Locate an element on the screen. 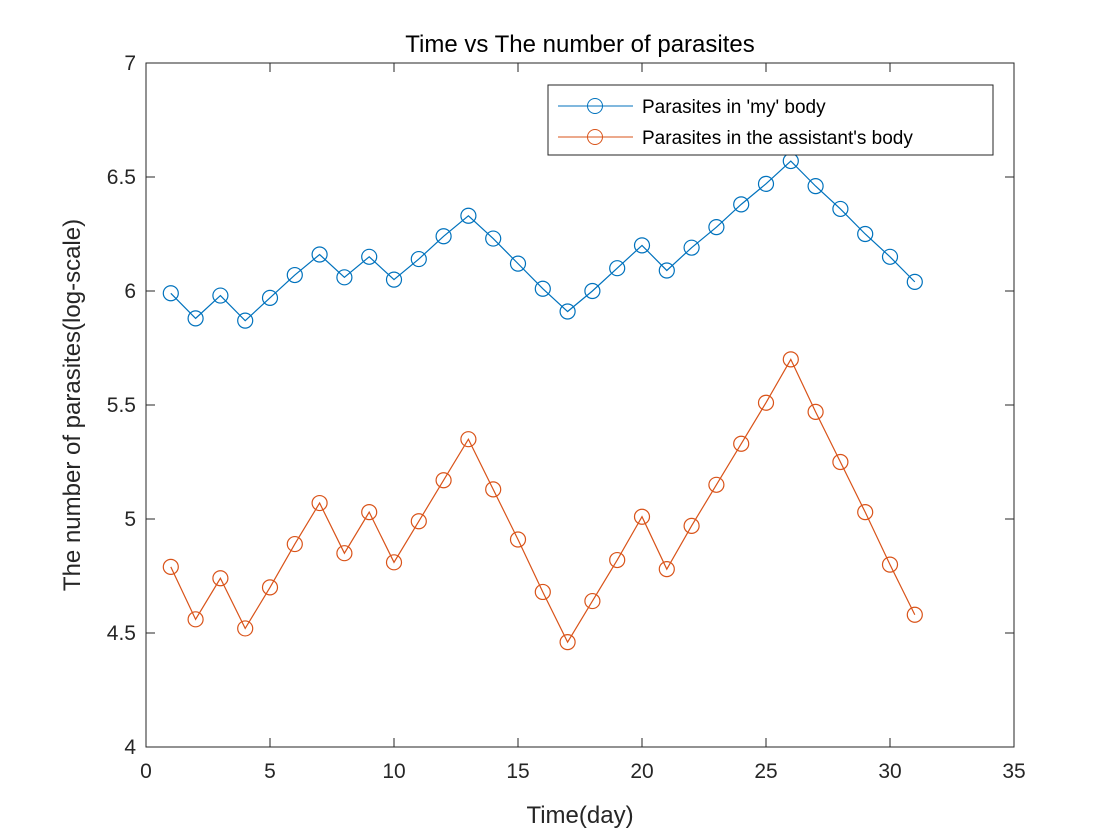 The width and height of the screenshot is (1120, 840). y-tick-label: 7 is located at coordinates (130, 63).